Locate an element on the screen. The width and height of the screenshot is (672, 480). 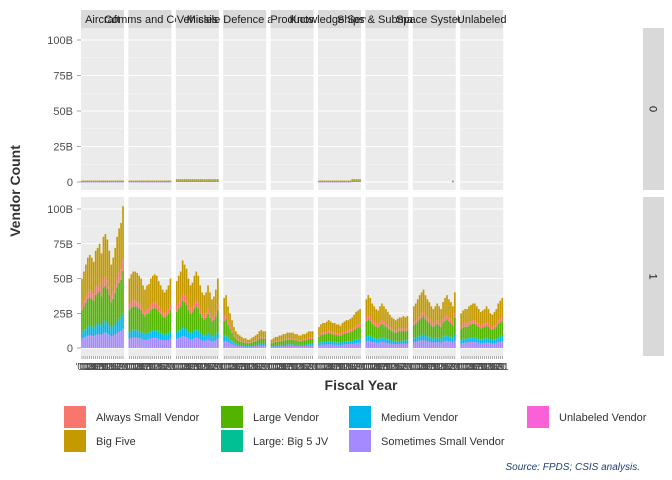
x-tick-label: '18 is located at coordinates (354, 367).